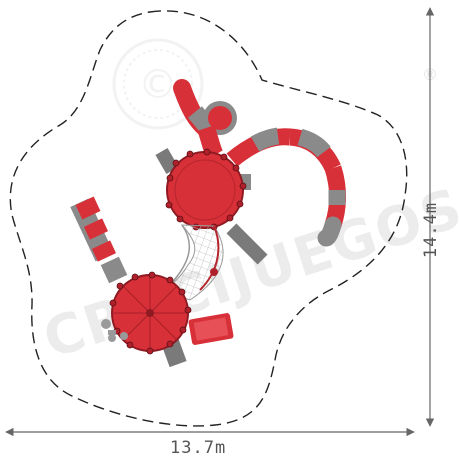  I want to click on watermark-logo: ©, so click(158, 84).